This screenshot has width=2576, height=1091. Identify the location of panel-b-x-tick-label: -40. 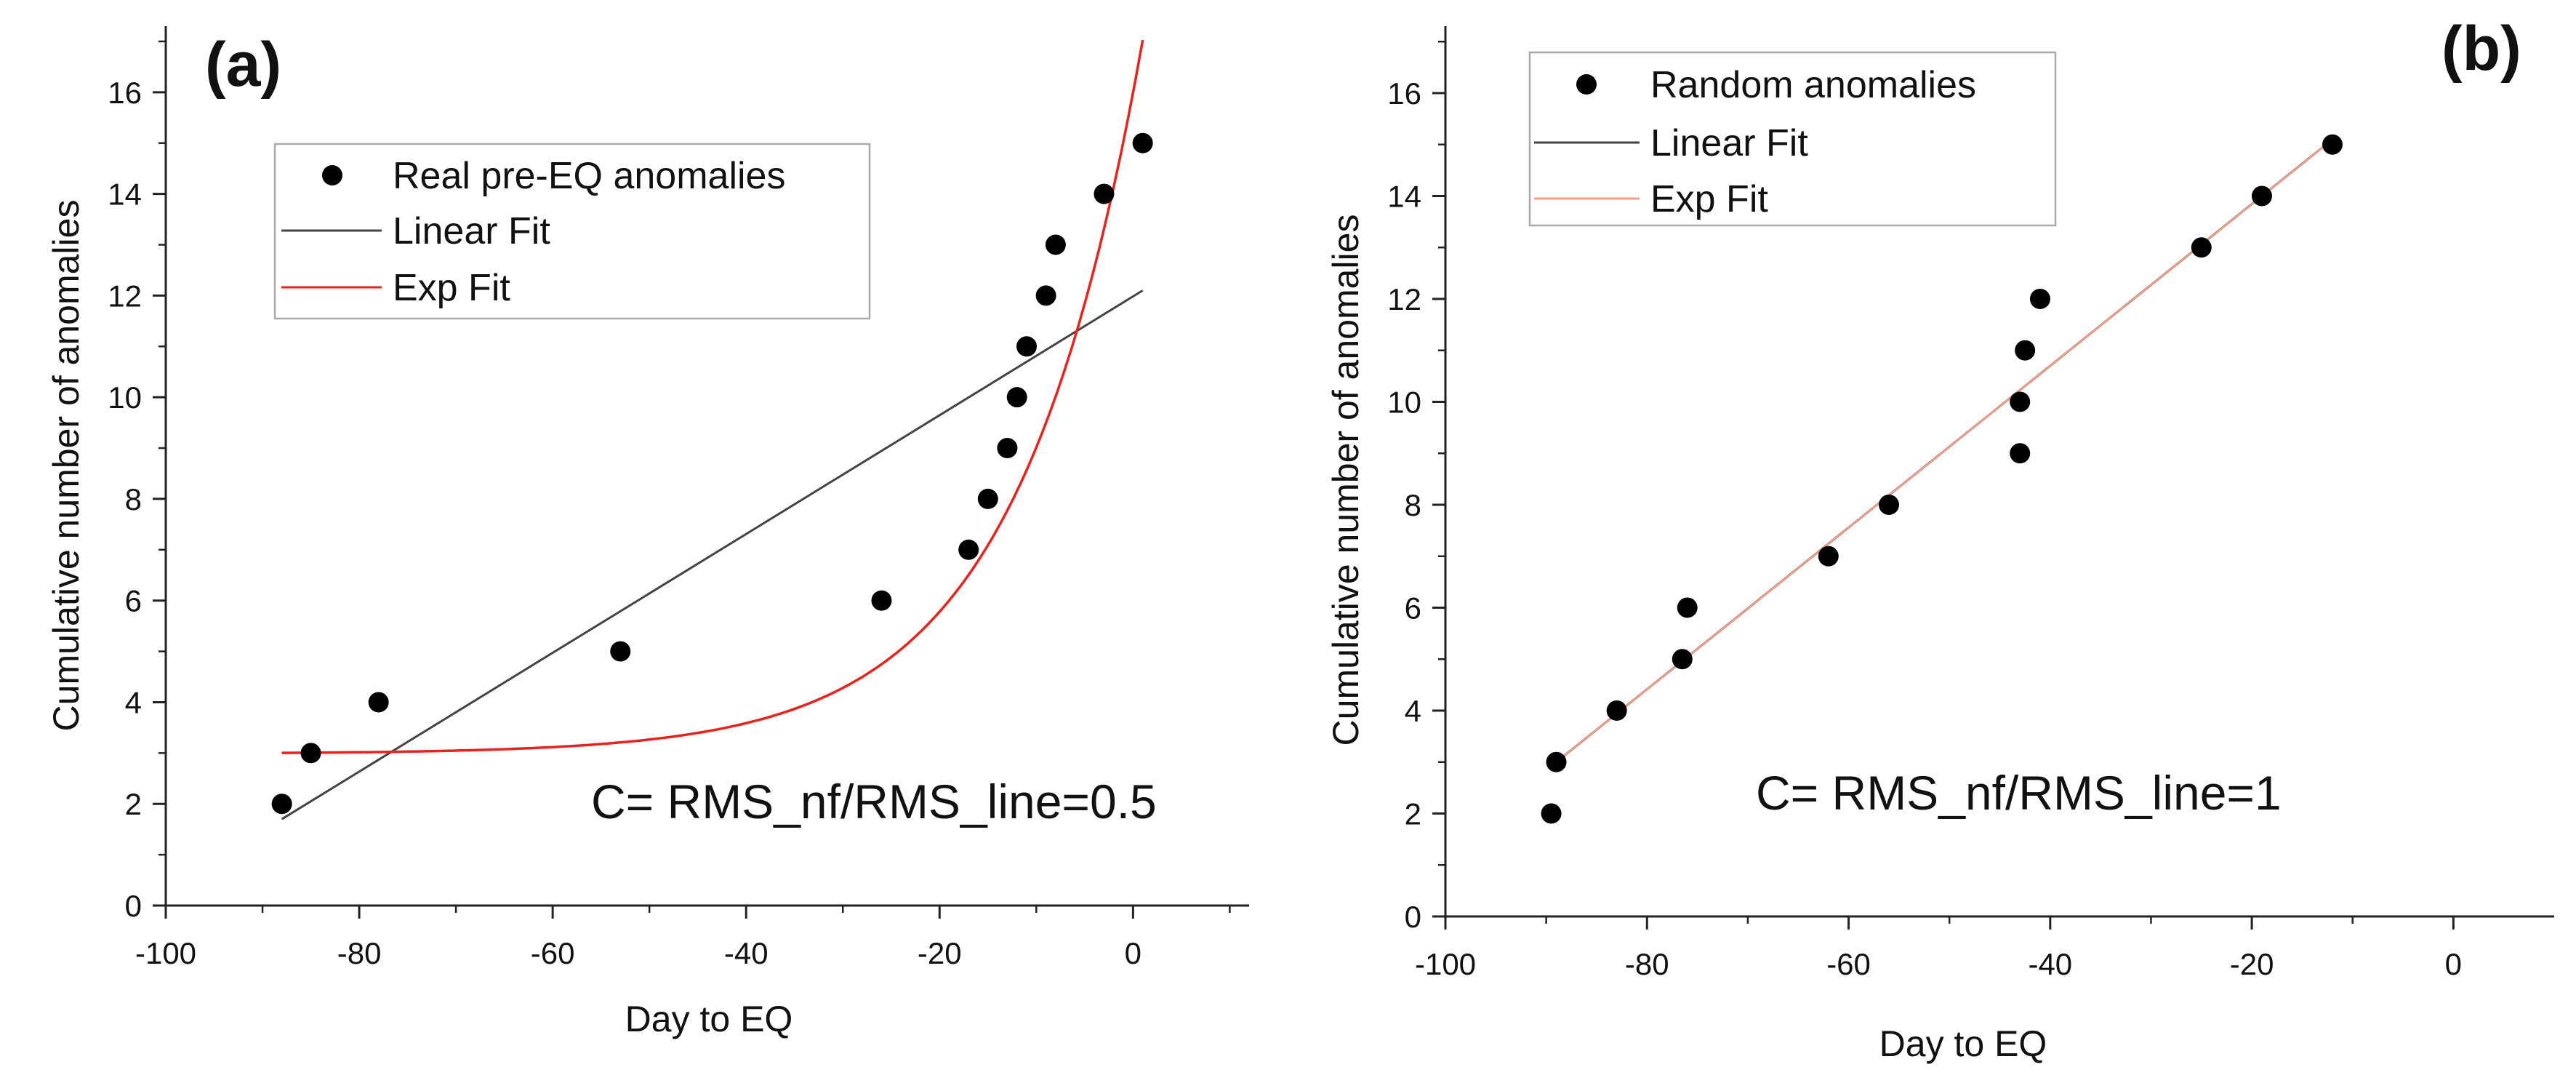
(2050, 964).